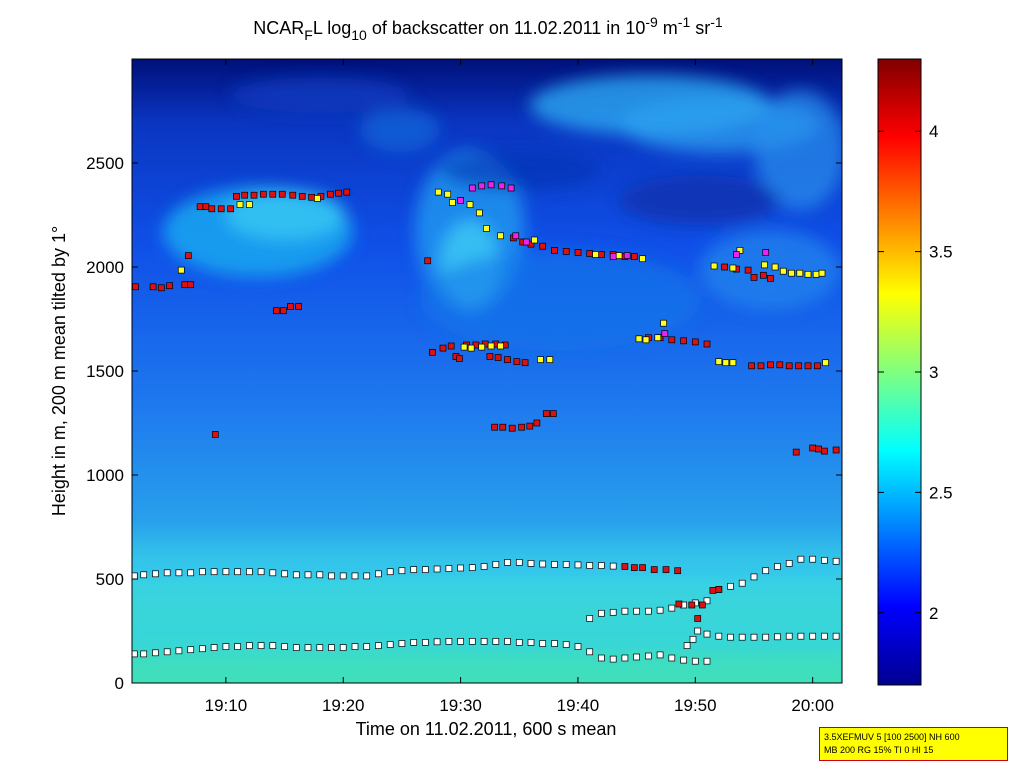 Image resolution: width=1023 pixels, height=767 pixels. I want to click on x-axis-label: Time on 11.02.2011, 600 s mean, so click(486, 729).